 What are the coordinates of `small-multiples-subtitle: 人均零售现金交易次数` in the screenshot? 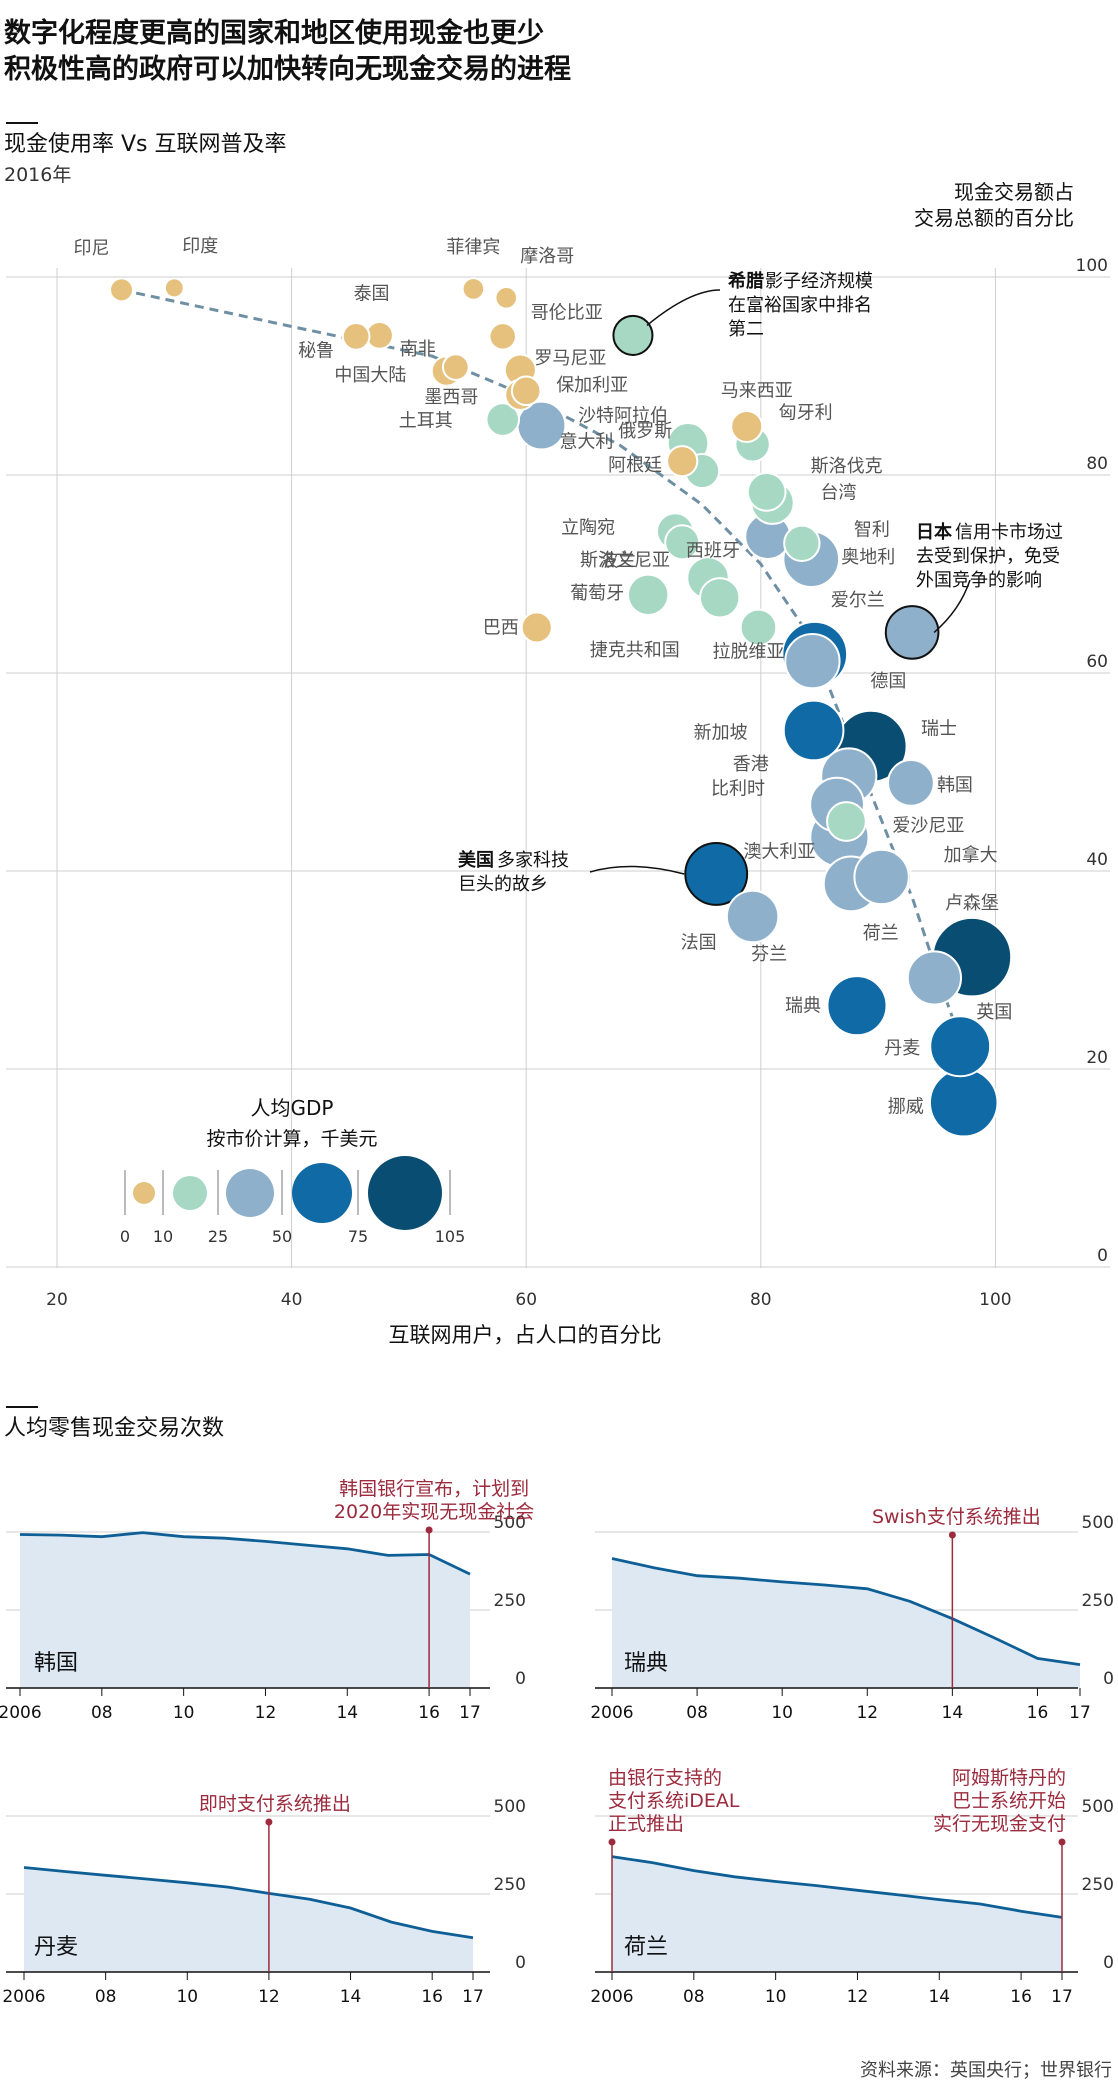 It's located at (114, 1428).